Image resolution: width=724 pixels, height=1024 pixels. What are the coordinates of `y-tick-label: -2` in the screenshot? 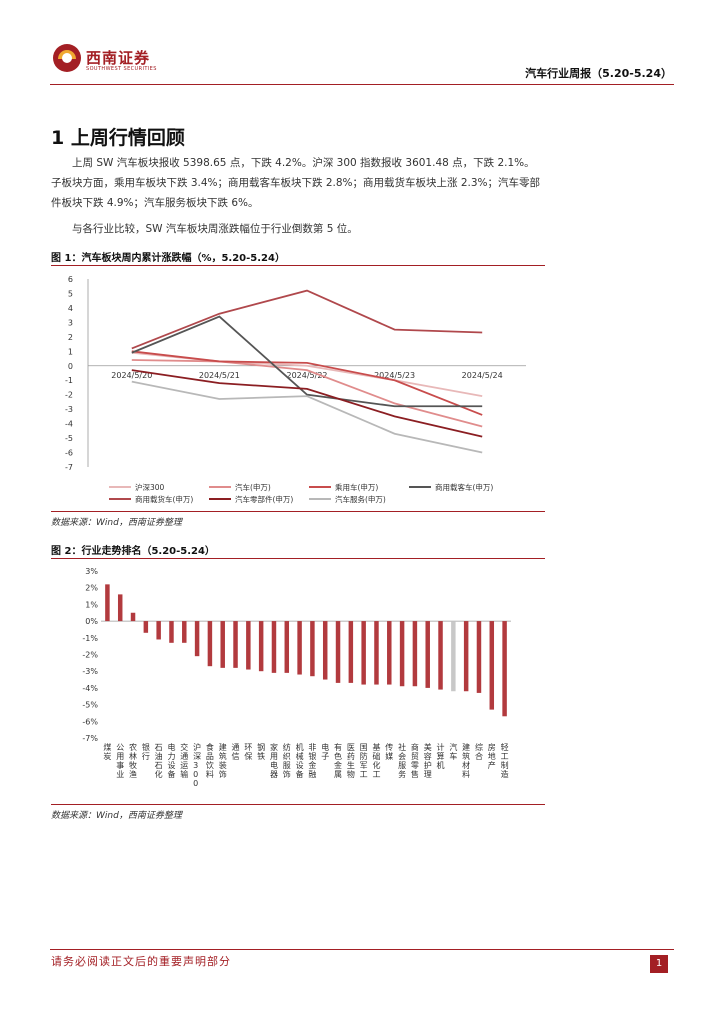 It's located at (69, 395).